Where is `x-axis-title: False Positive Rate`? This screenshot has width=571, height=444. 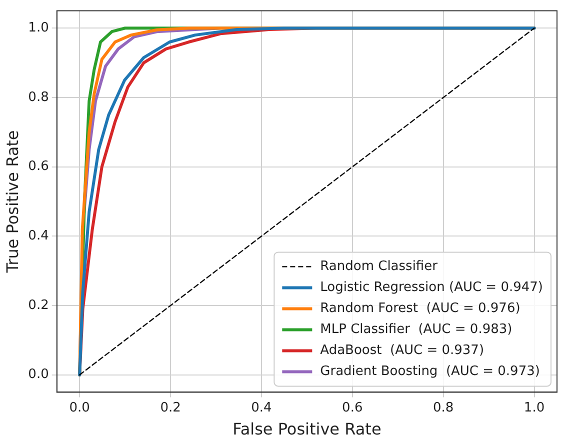
x-axis-title: False Positive Rate is located at coordinates (307, 429).